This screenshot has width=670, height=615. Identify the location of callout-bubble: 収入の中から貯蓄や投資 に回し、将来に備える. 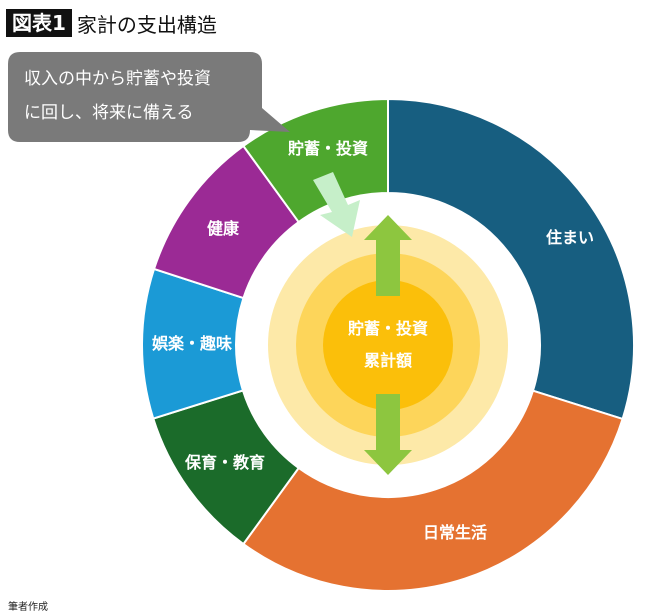
(149, 97).